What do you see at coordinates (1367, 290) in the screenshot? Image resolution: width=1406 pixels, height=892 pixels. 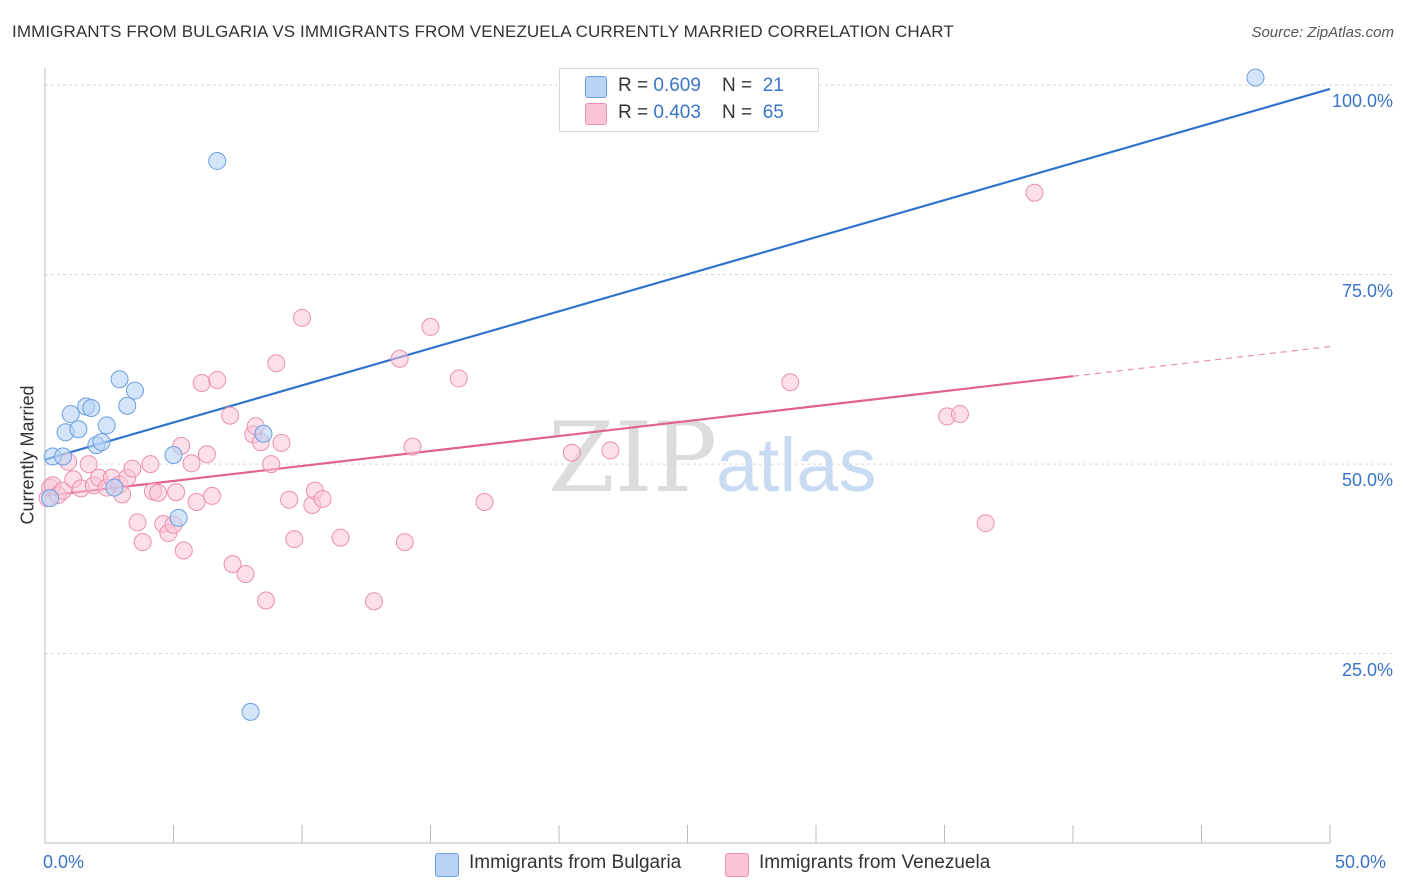 I see `y-tick-label: 75.0%` at bounding box center [1367, 290].